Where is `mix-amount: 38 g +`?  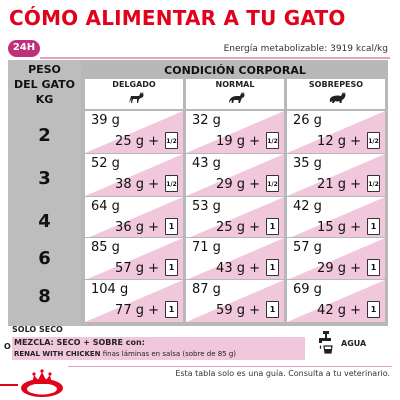
mix-amount: 38 g + is located at coordinates (137, 184).